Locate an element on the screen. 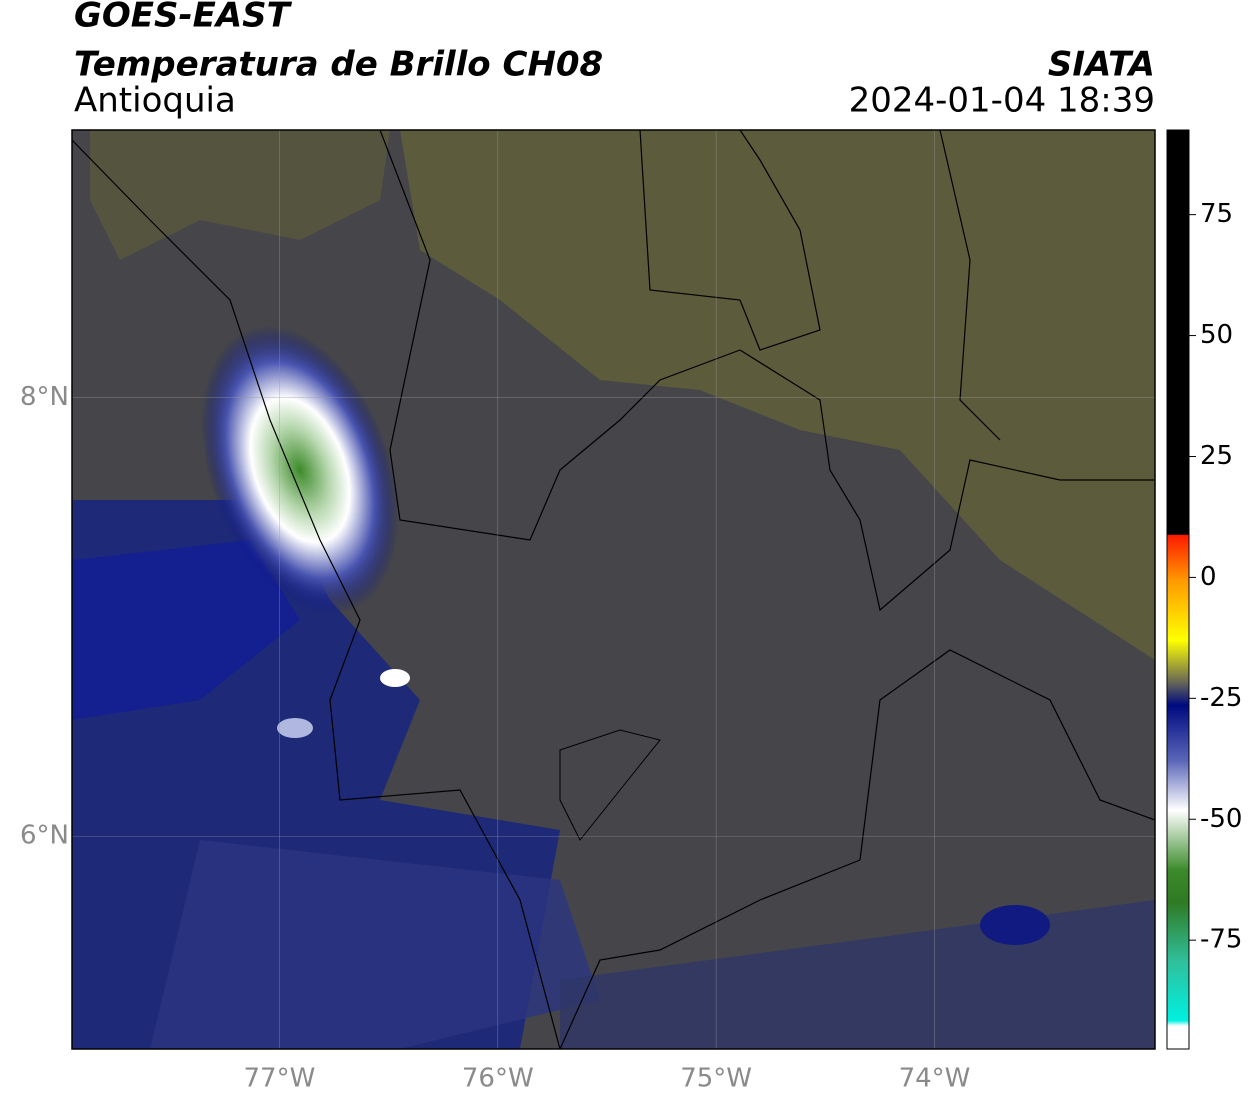 The height and width of the screenshot is (1099, 1252). y-tick-label: 6°N is located at coordinates (44, 836).